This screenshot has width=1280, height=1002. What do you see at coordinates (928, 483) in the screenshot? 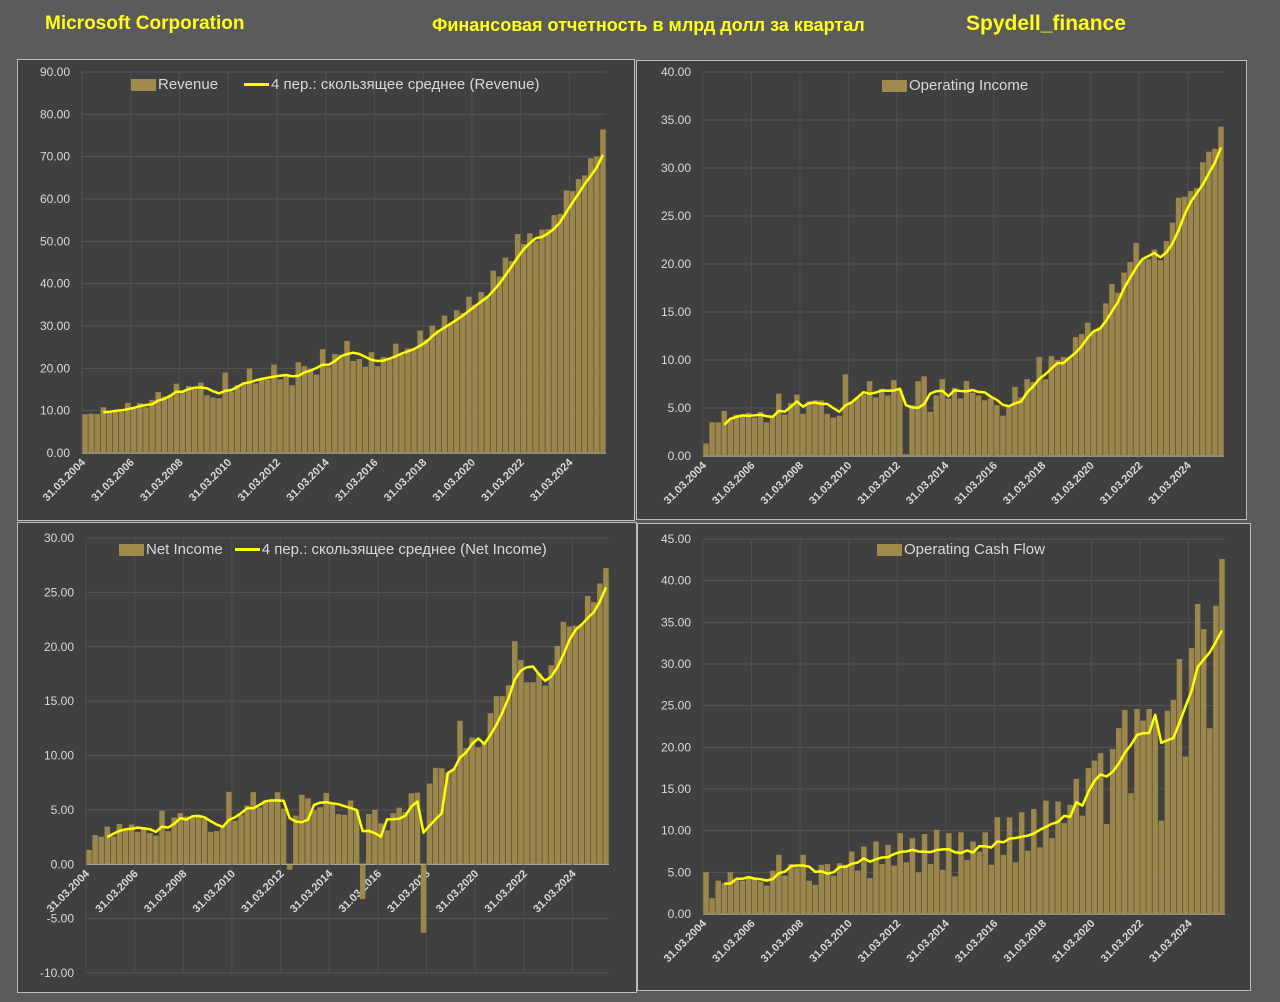
I see `x-tick-label: 31.03.2014` at bounding box center [928, 483].